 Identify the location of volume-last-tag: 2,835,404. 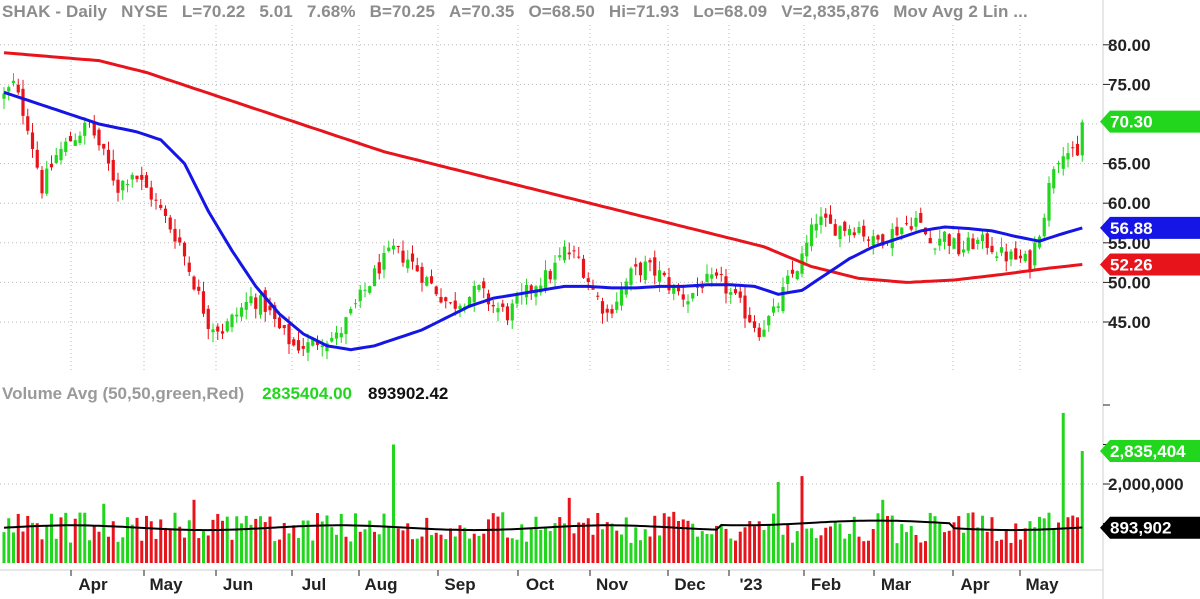
(1150, 451).